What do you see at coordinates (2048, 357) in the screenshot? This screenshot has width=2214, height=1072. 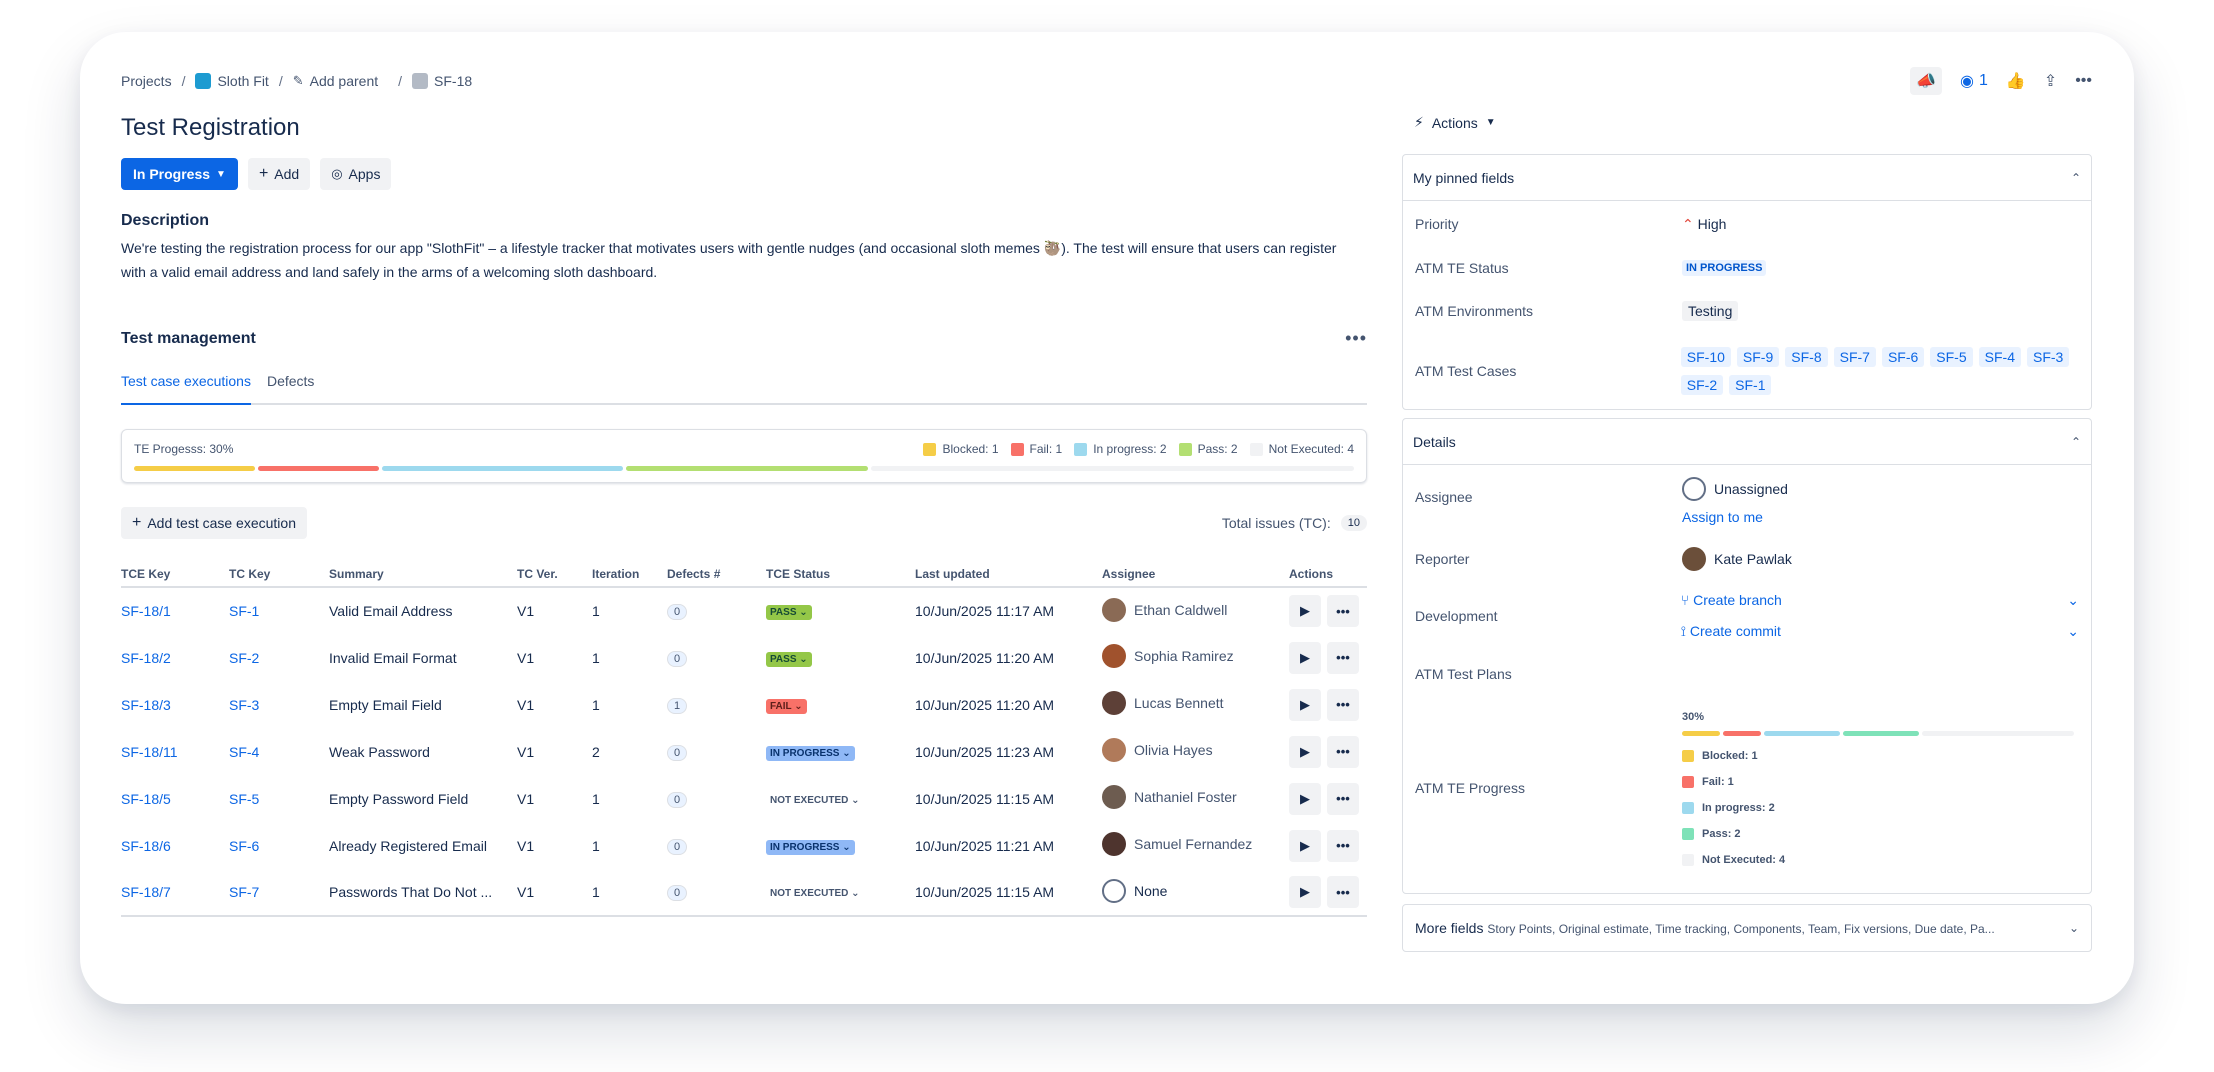 I see `test-case-link: SF-3` at bounding box center [2048, 357].